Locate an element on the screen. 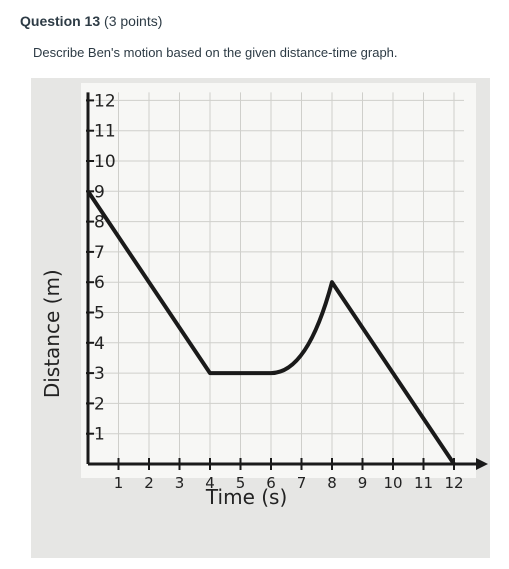 Image resolution: width=509 pixels, height=569 pixels. y-tick-label: 11 is located at coordinates (105, 132).